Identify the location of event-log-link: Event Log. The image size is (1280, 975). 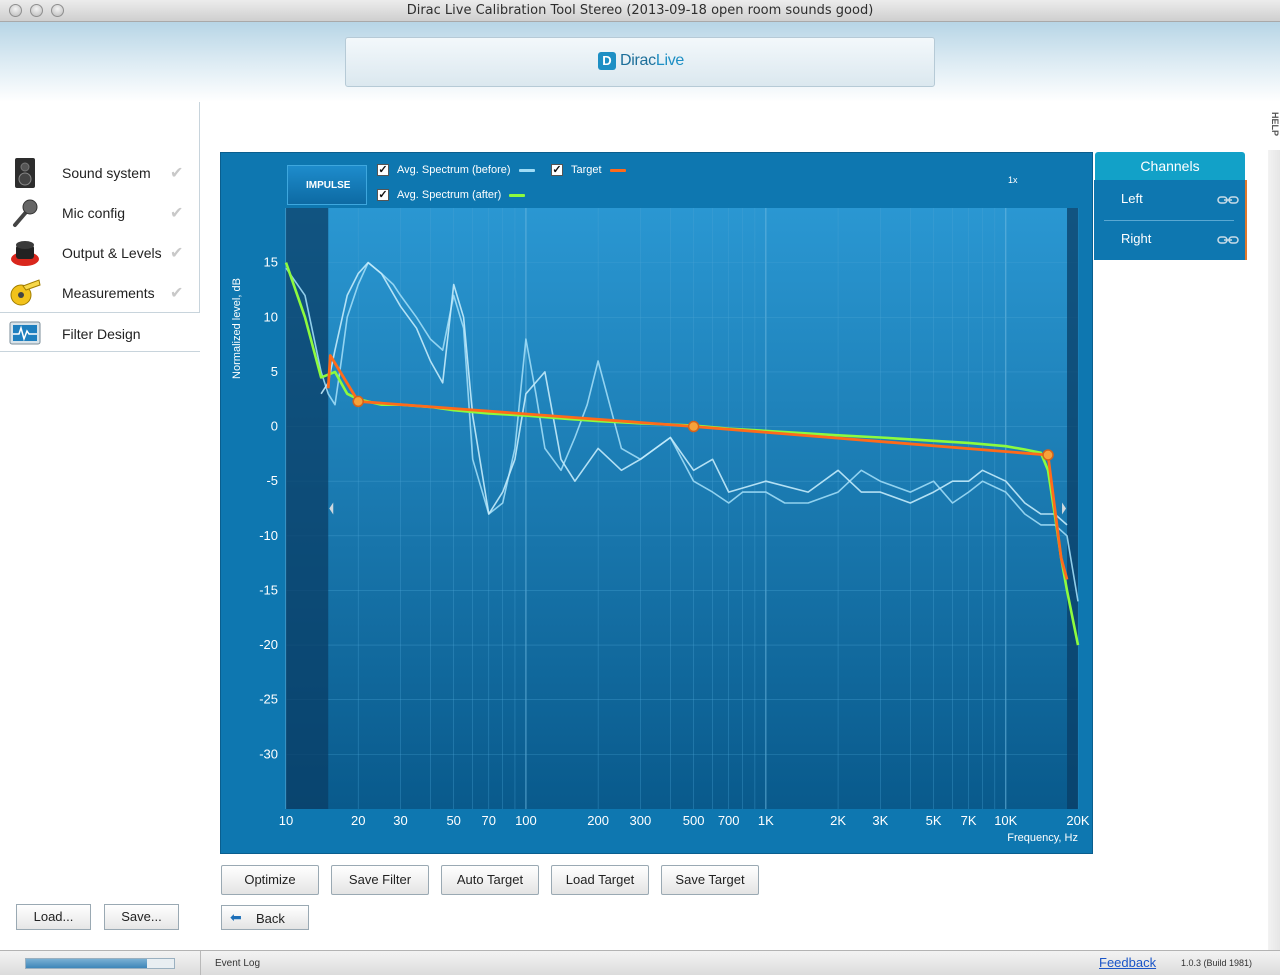
(238, 963).